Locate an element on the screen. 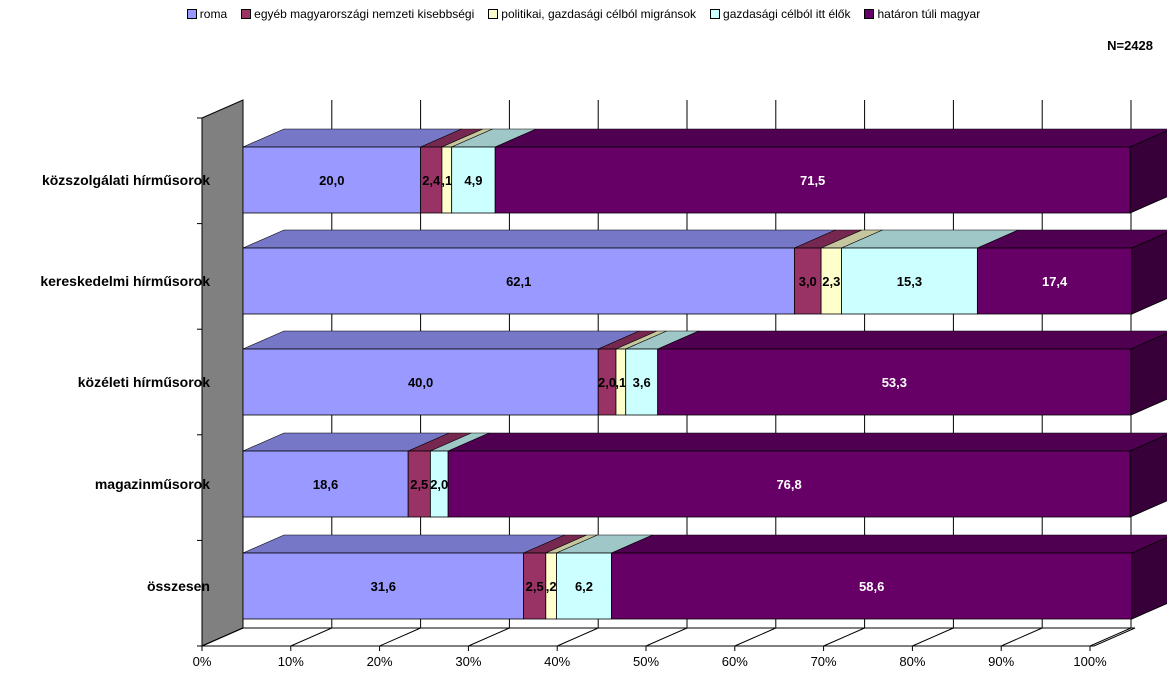 The image size is (1167, 678). x-tick-label-5: 50% is located at coordinates (646, 661).